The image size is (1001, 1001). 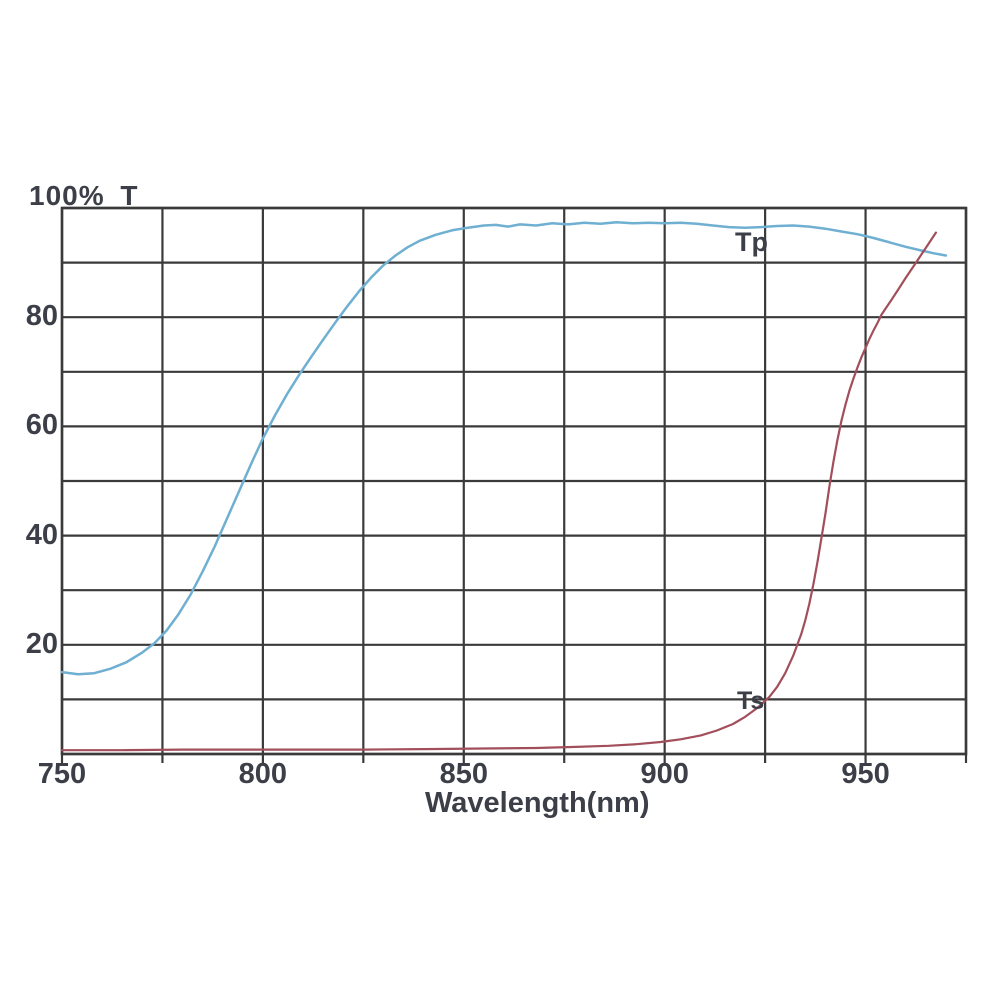 I want to click on x-tick-label: 800, so click(x=263, y=774).